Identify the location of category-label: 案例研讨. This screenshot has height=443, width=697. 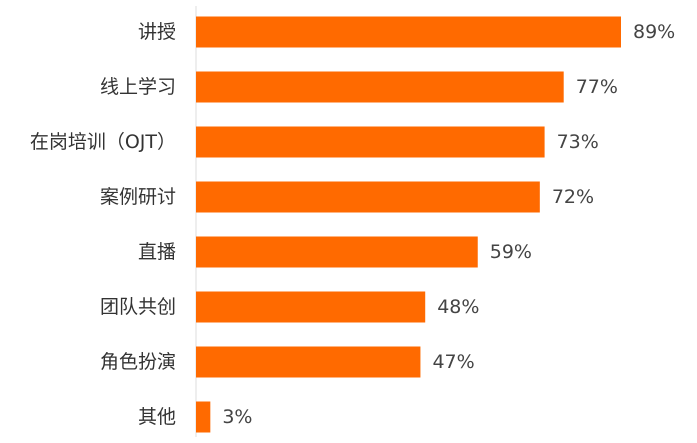
(138, 197).